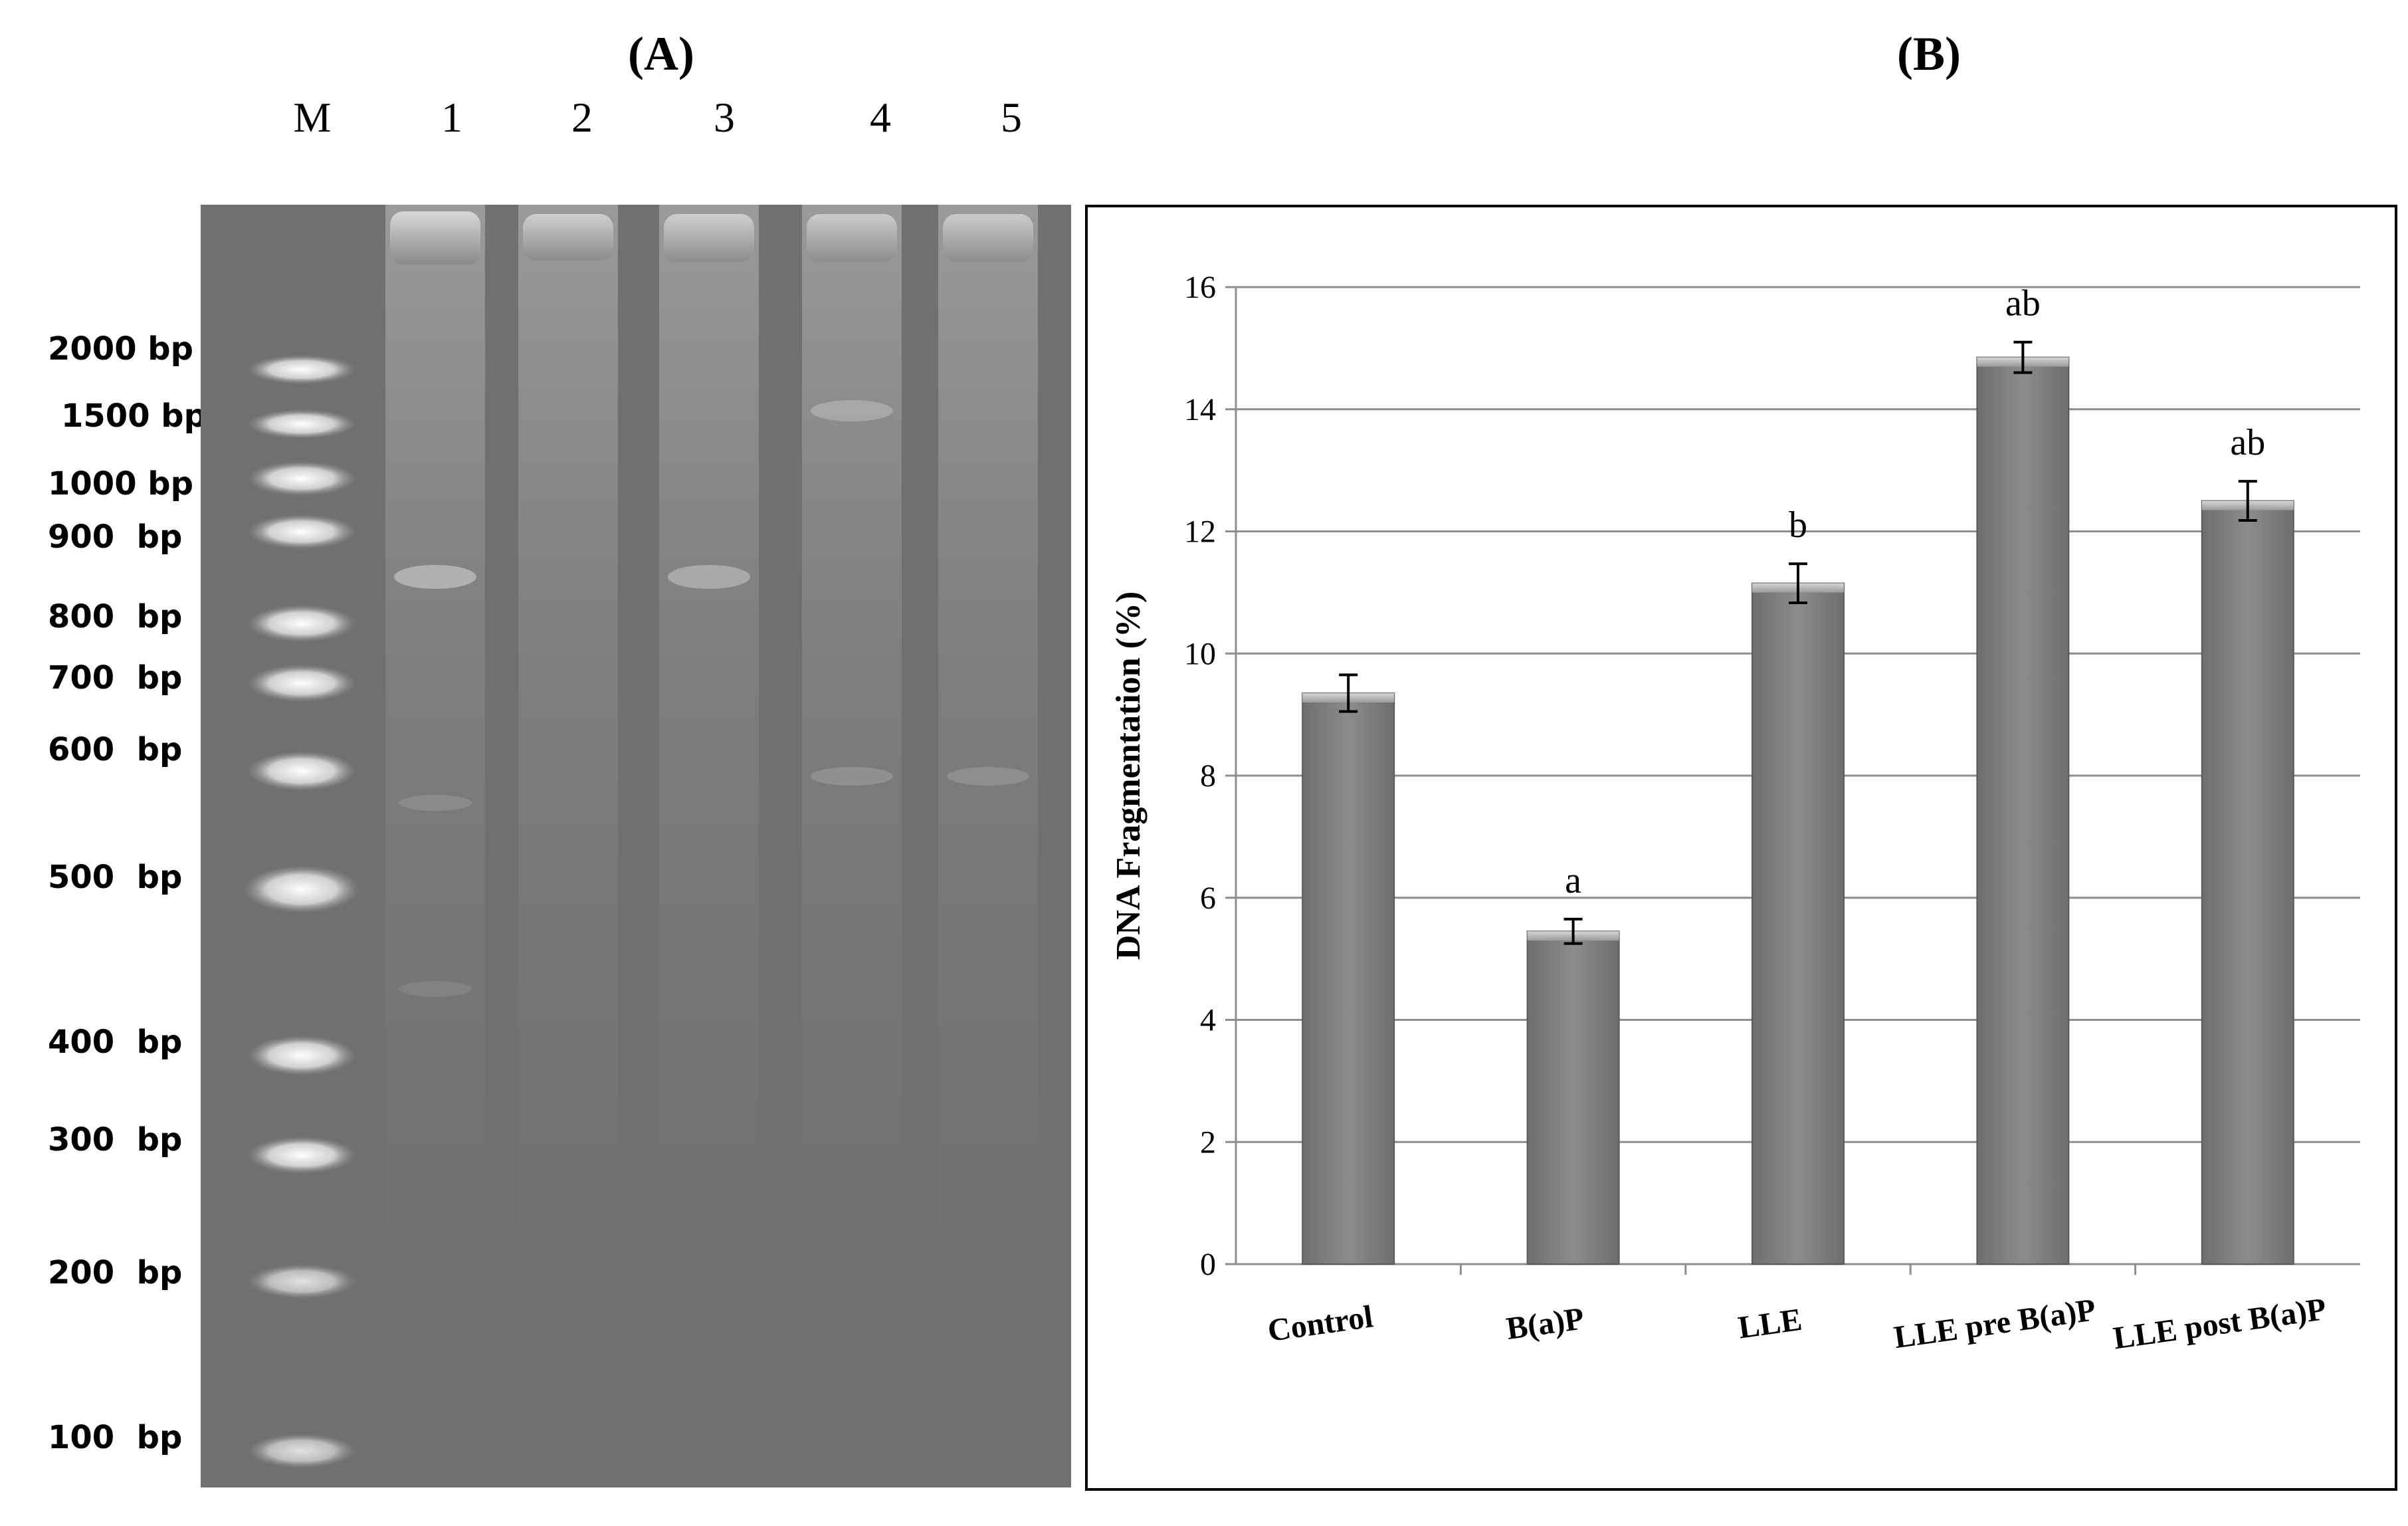 This screenshot has width=2408, height=1526. Describe the element at coordinates (115, 616) in the screenshot. I see `ladder-label-800: 800 bp` at that location.